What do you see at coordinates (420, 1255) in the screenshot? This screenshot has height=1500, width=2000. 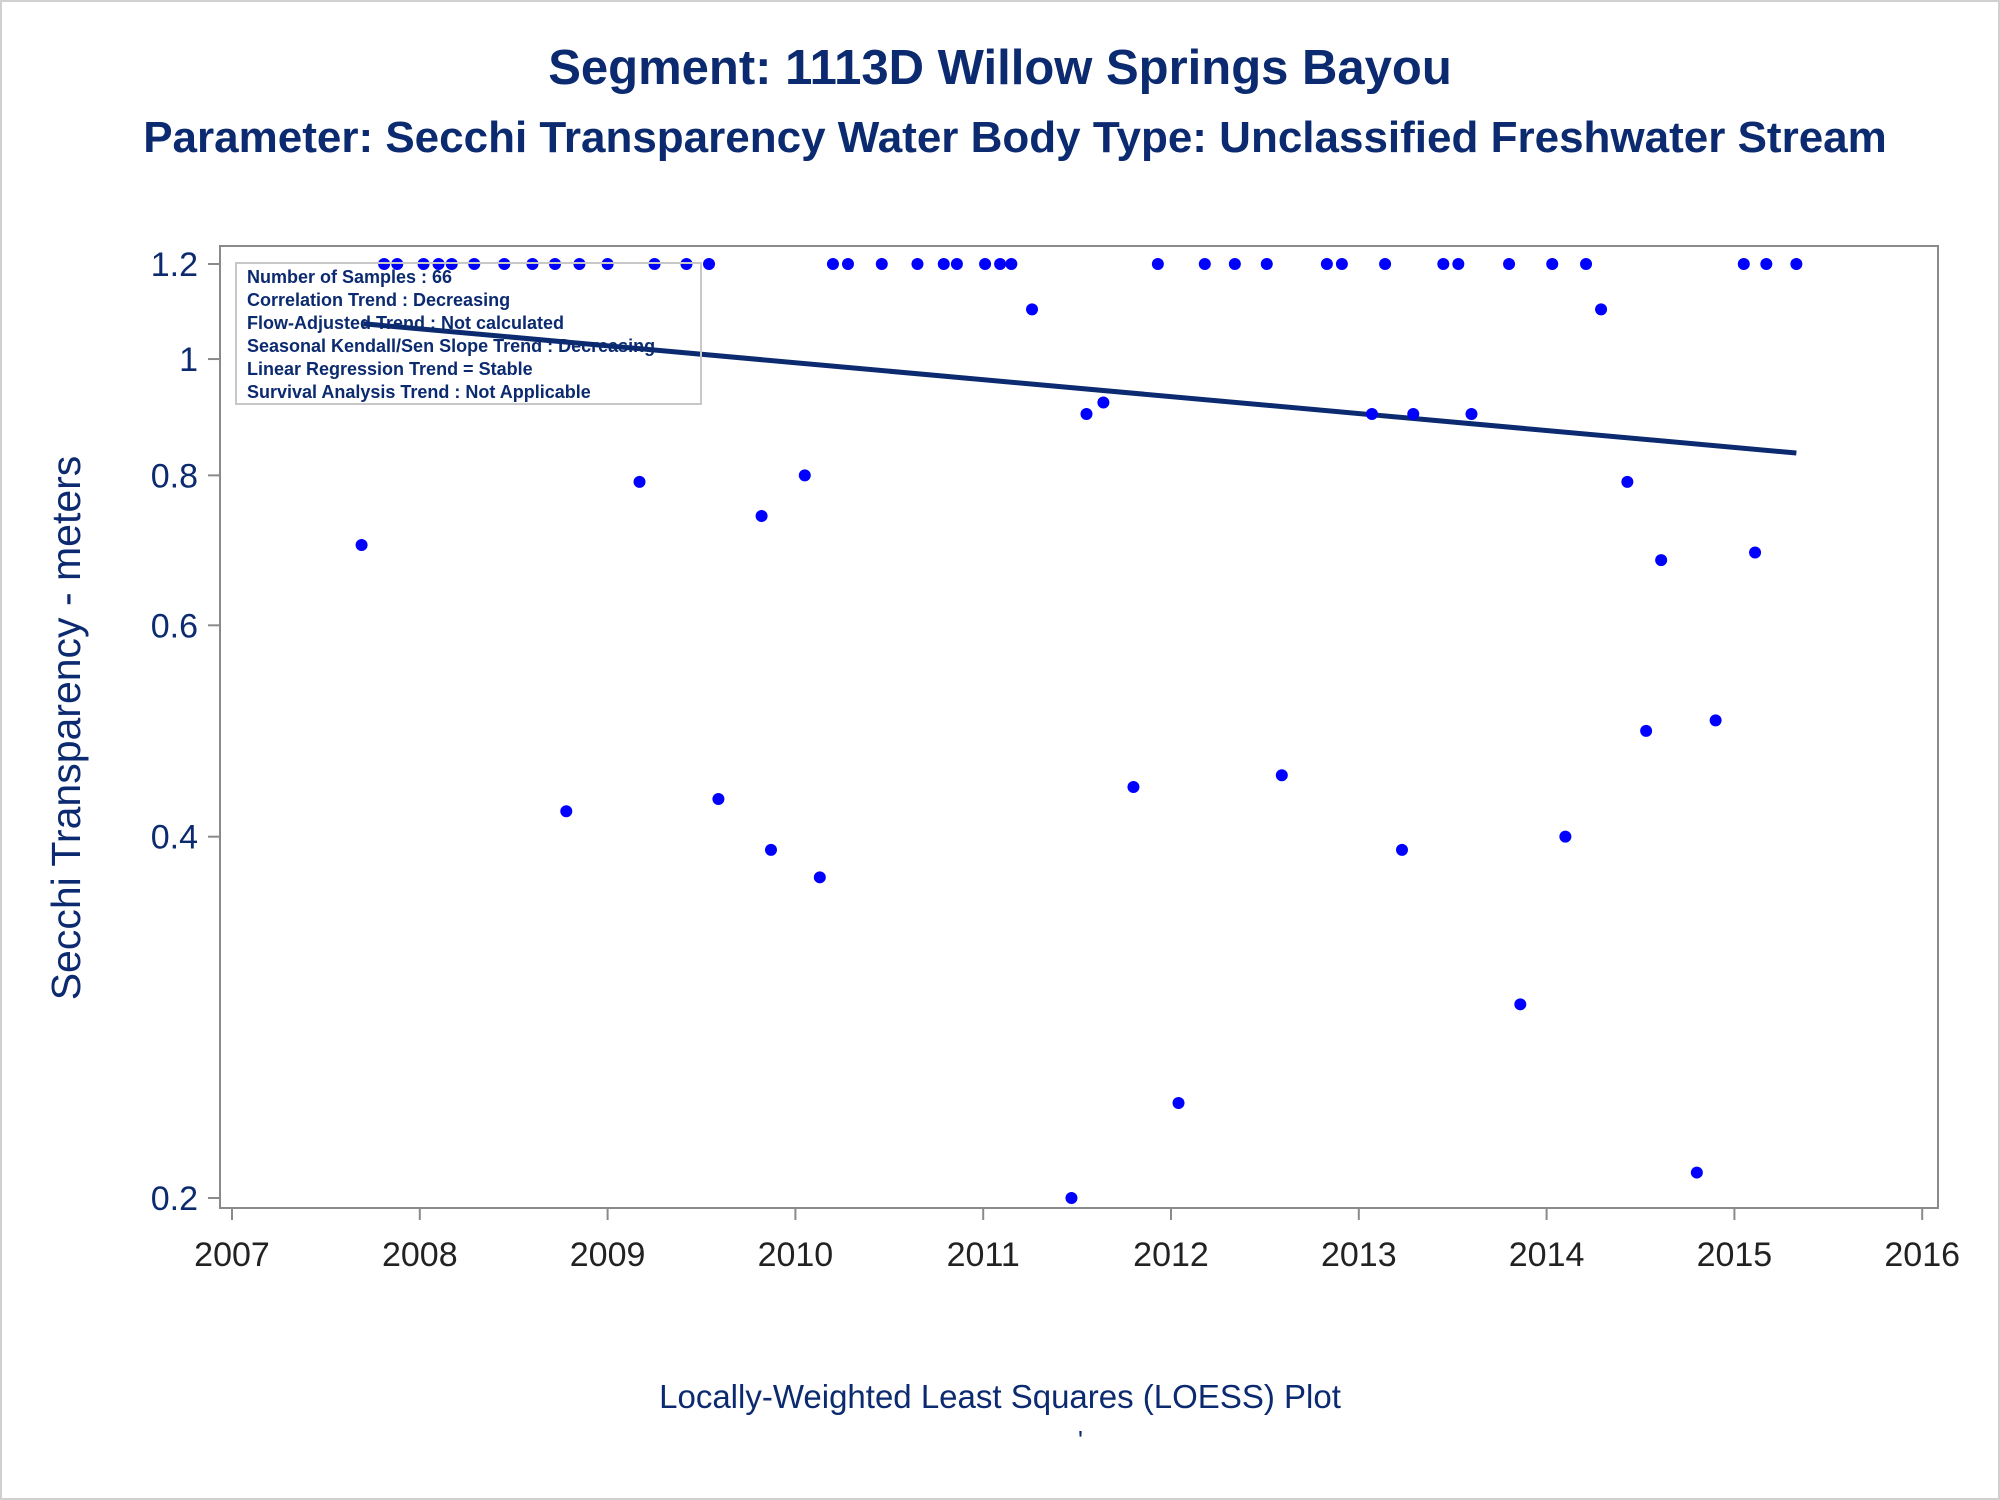 I see `x-tick-label: 2008` at bounding box center [420, 1255].